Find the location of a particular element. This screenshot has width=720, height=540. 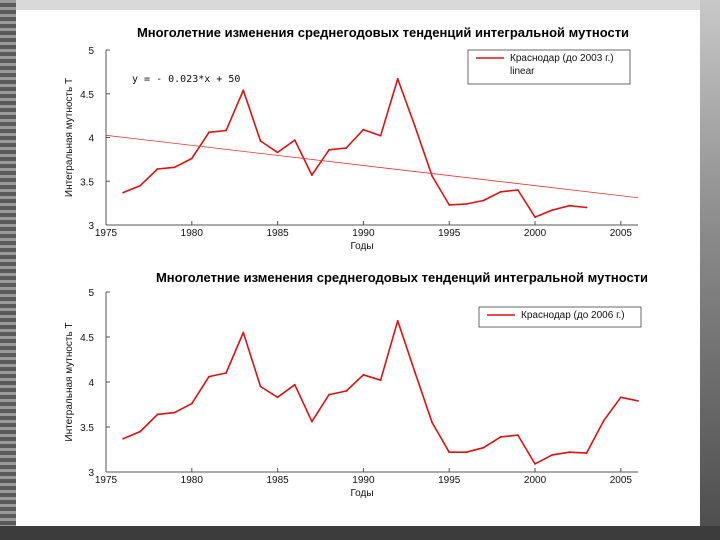

background-left-strip is located at coordinates (8, 270).